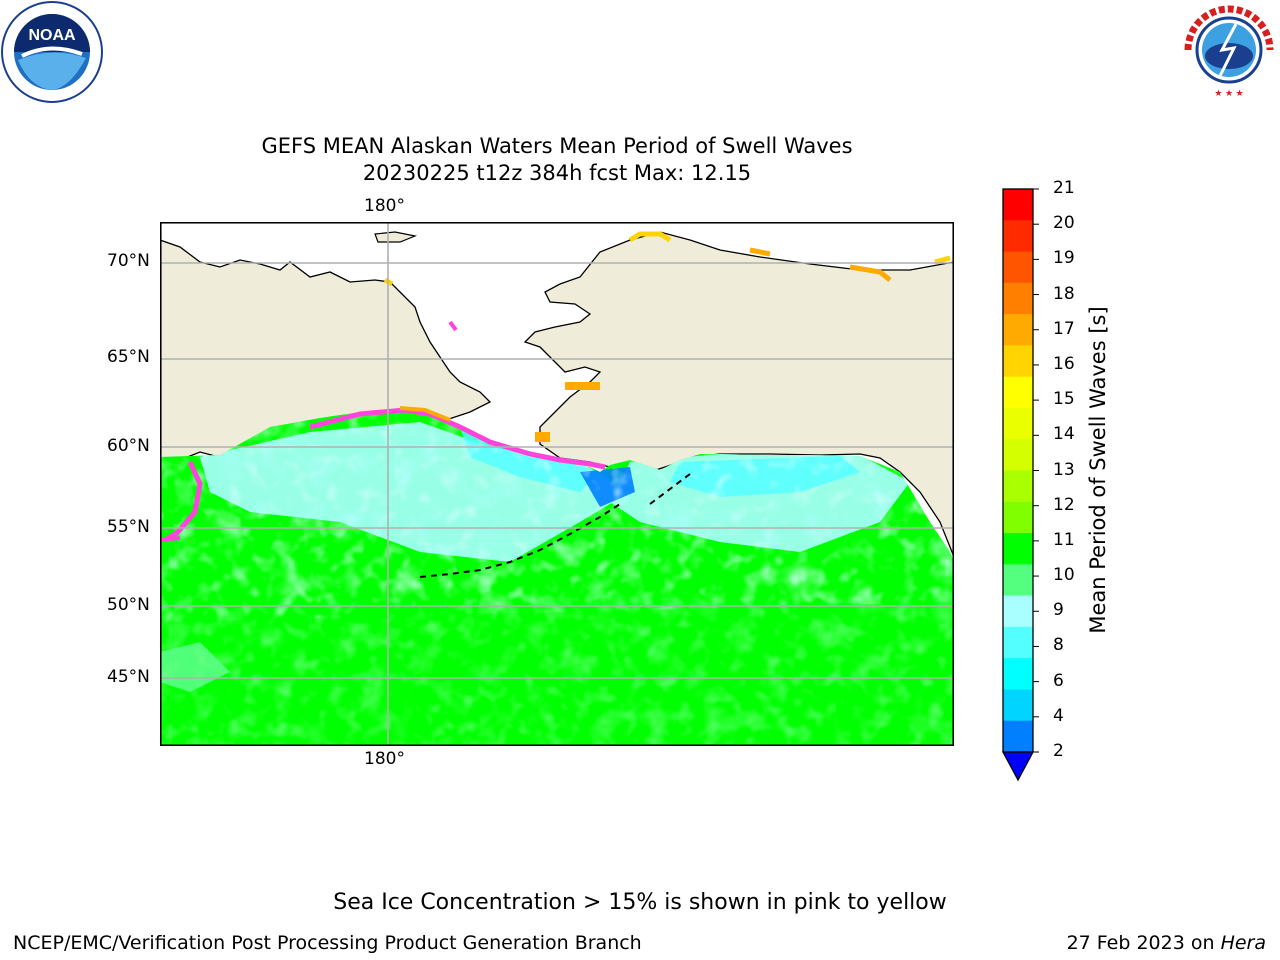 The image size is (1280, 960). I want to click on chart-subtitle: 20230225 t12z 384h fcst Max: 12.15, so click(557, 173).